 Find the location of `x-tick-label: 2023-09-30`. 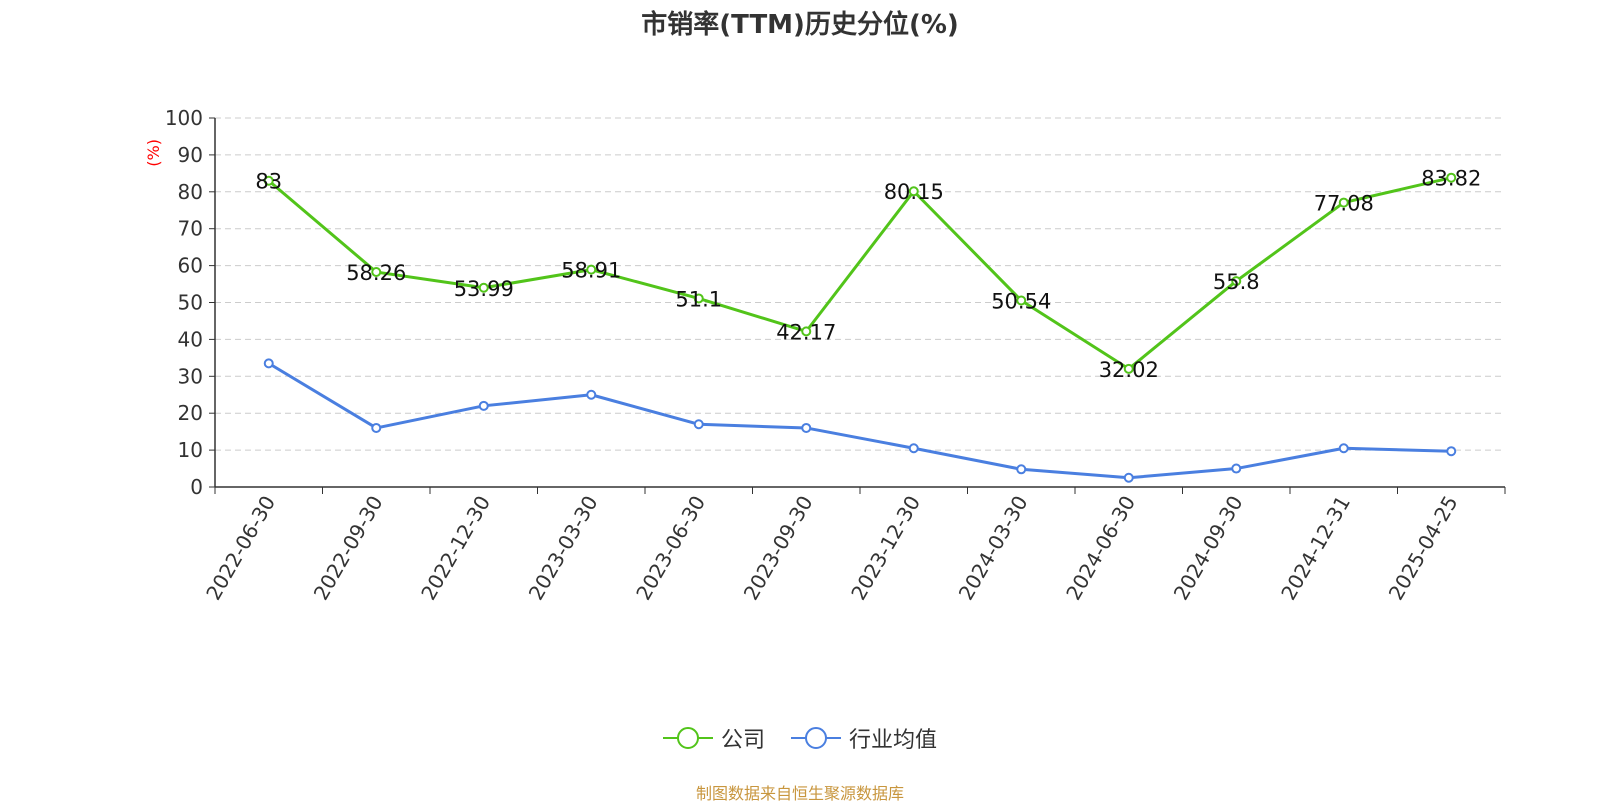

x-tick-label: 2023-09-30 is located at coordinates (778, 548).